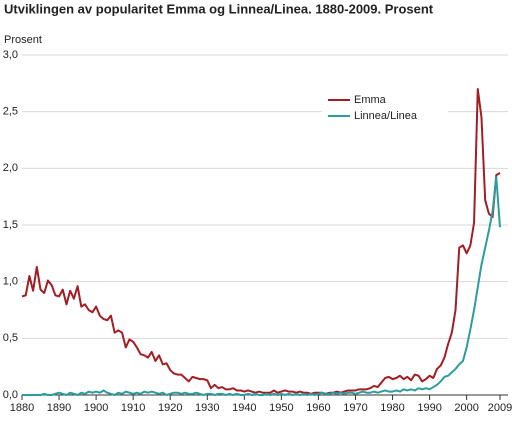 The image size is (512, 424). I want to click on x-tick-label: 1930, so click(207, 408).